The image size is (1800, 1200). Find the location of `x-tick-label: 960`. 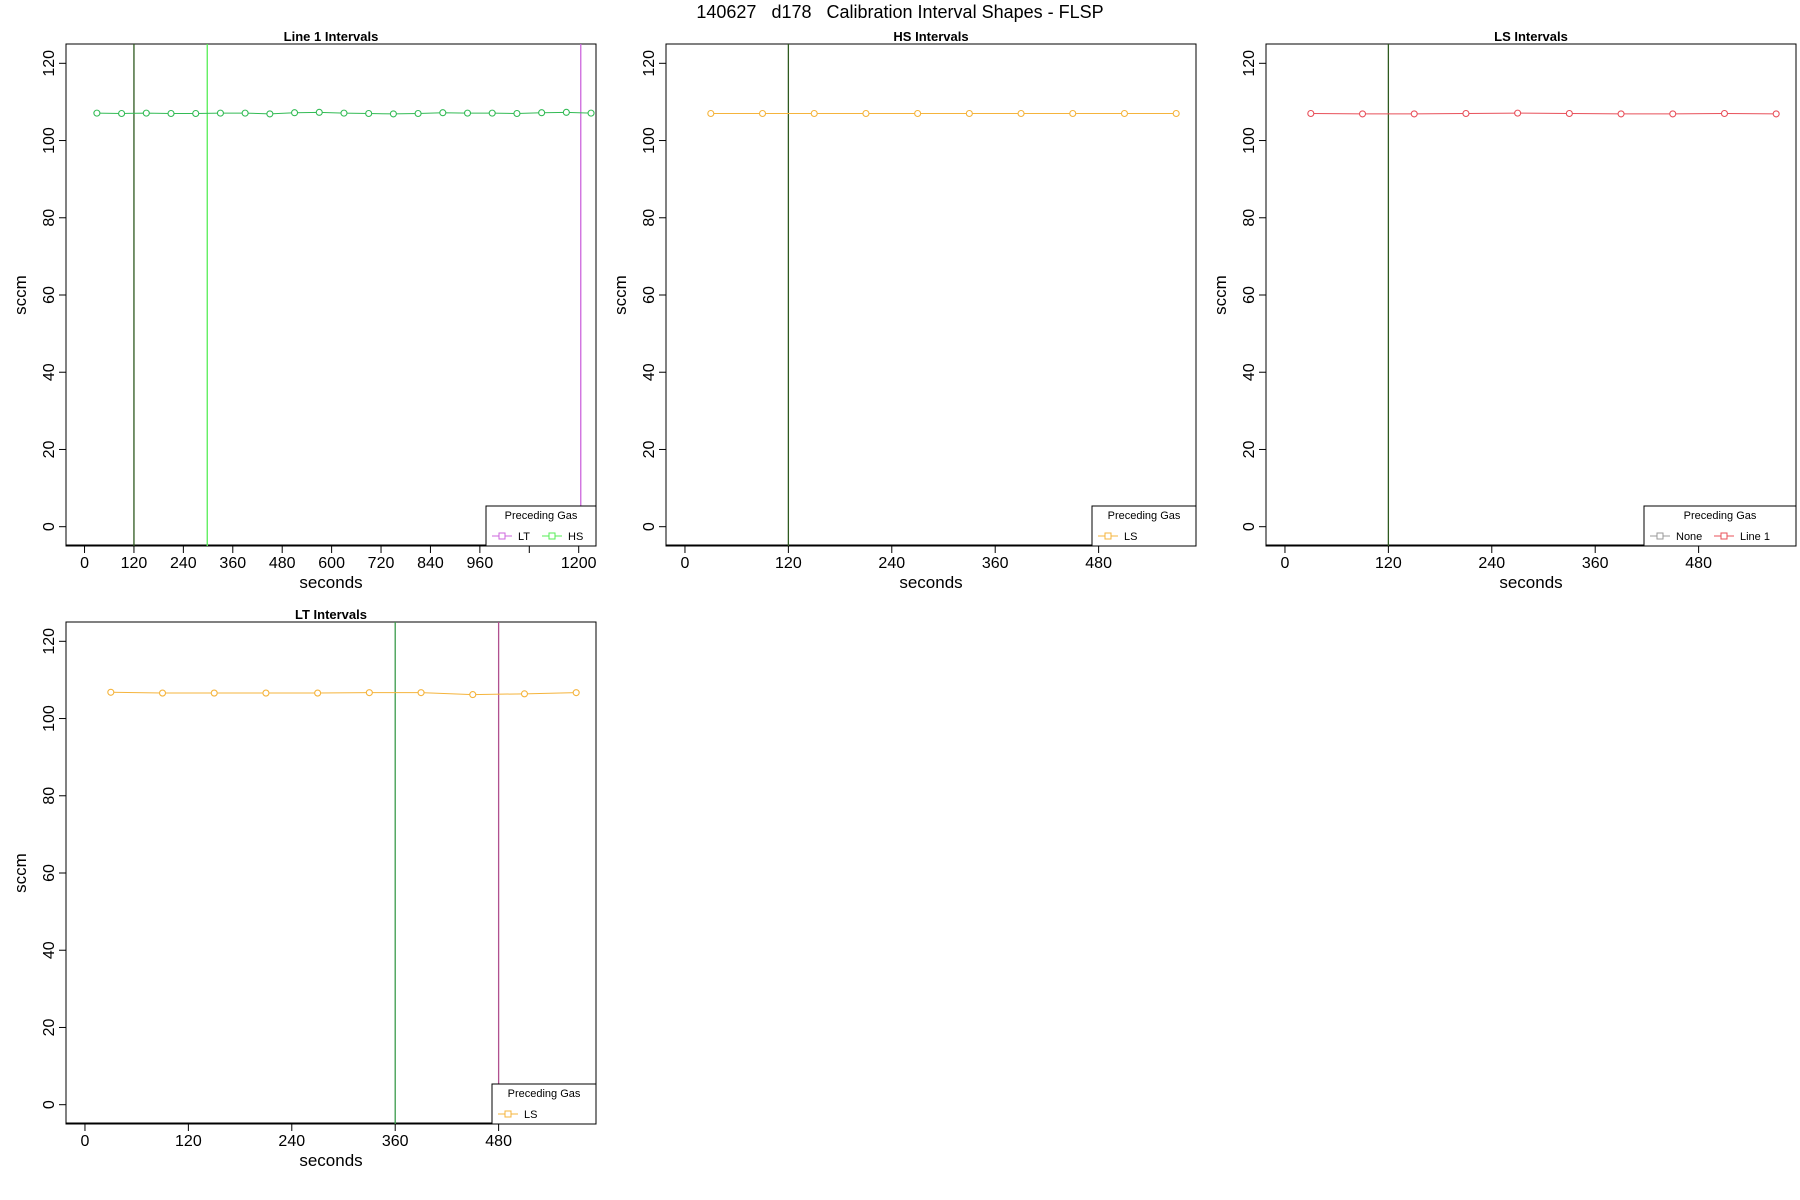

x-tick-label: 960 is located at coordinates (480, 563).